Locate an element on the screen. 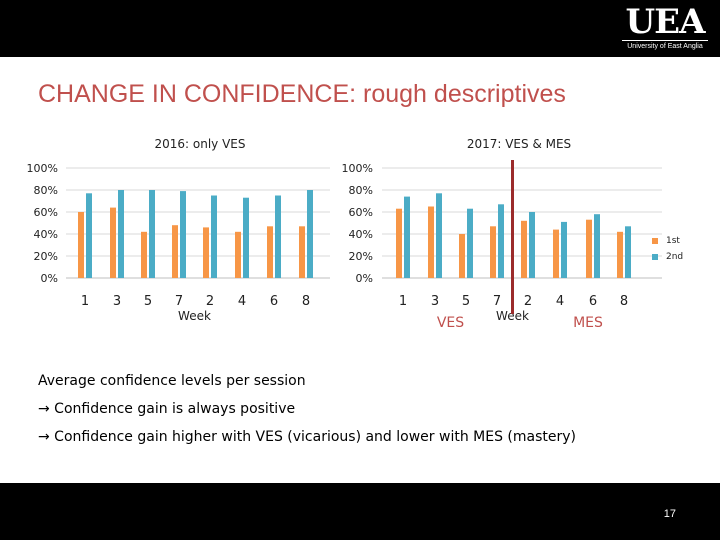 The image size is (720, 540). chart2-xtick-5: 5 is located at coordinates (466, 301).